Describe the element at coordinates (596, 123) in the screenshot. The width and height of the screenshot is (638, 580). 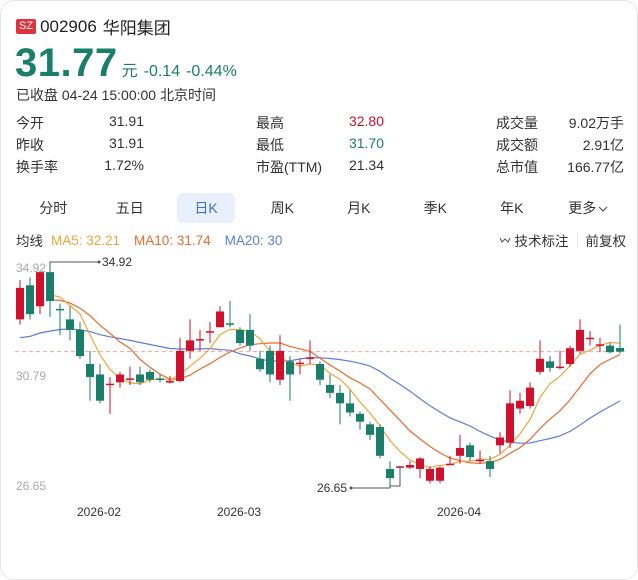
I see `stat-value: 9.02万手` at that location.